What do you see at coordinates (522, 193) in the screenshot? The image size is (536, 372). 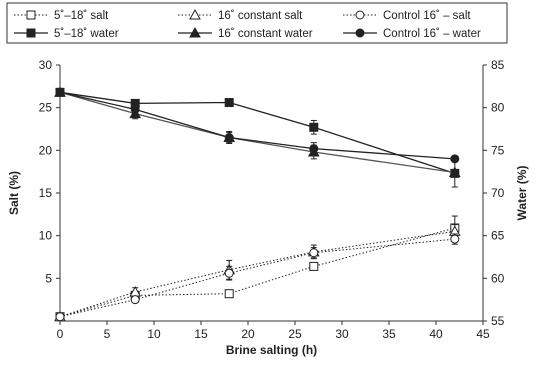 I see `y-axis-right-title: Water (%)` at bounding box center [522, 193].